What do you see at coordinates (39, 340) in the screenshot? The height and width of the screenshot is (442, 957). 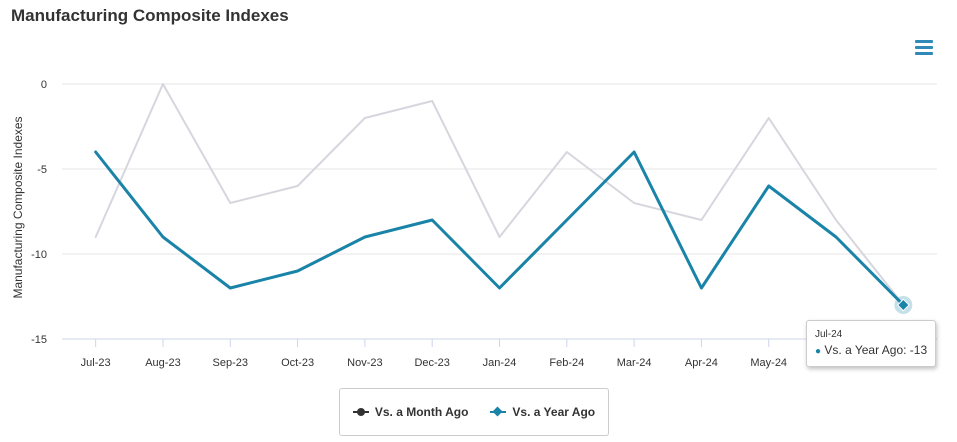 I see `y-tick-label: -15` at bounding box center [39, 340].